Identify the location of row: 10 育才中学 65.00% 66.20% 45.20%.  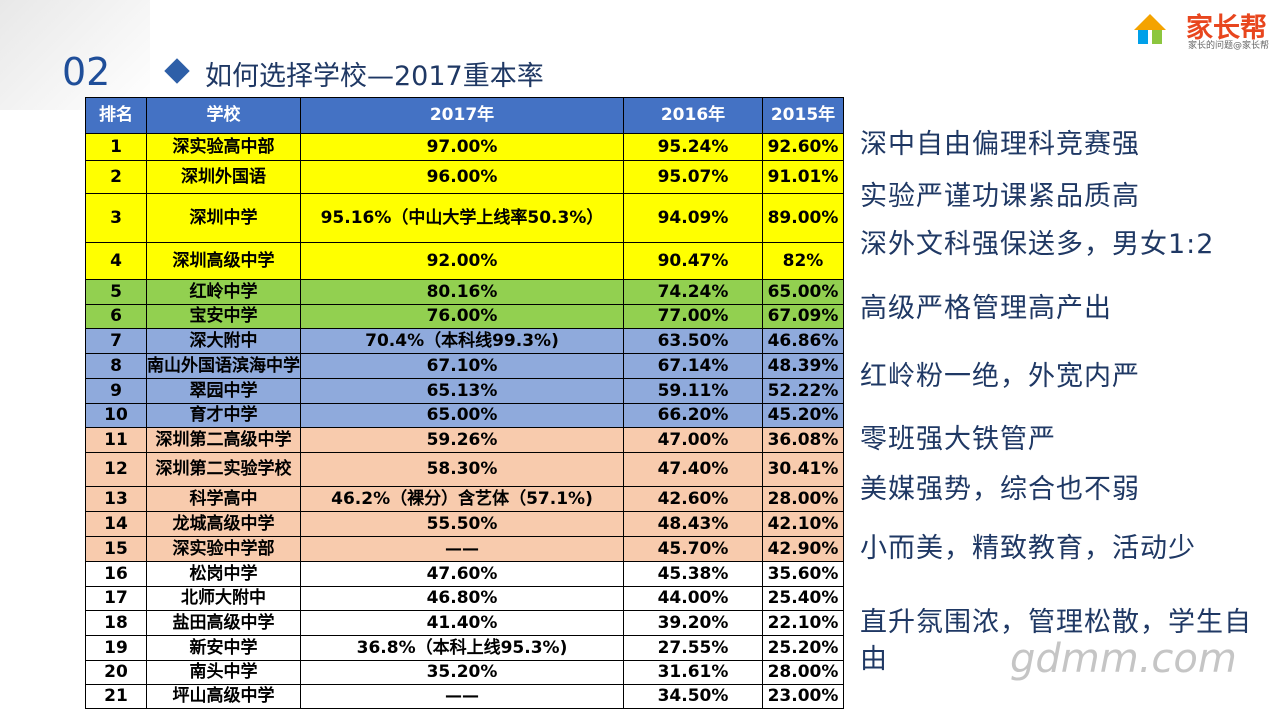
(464, 415).